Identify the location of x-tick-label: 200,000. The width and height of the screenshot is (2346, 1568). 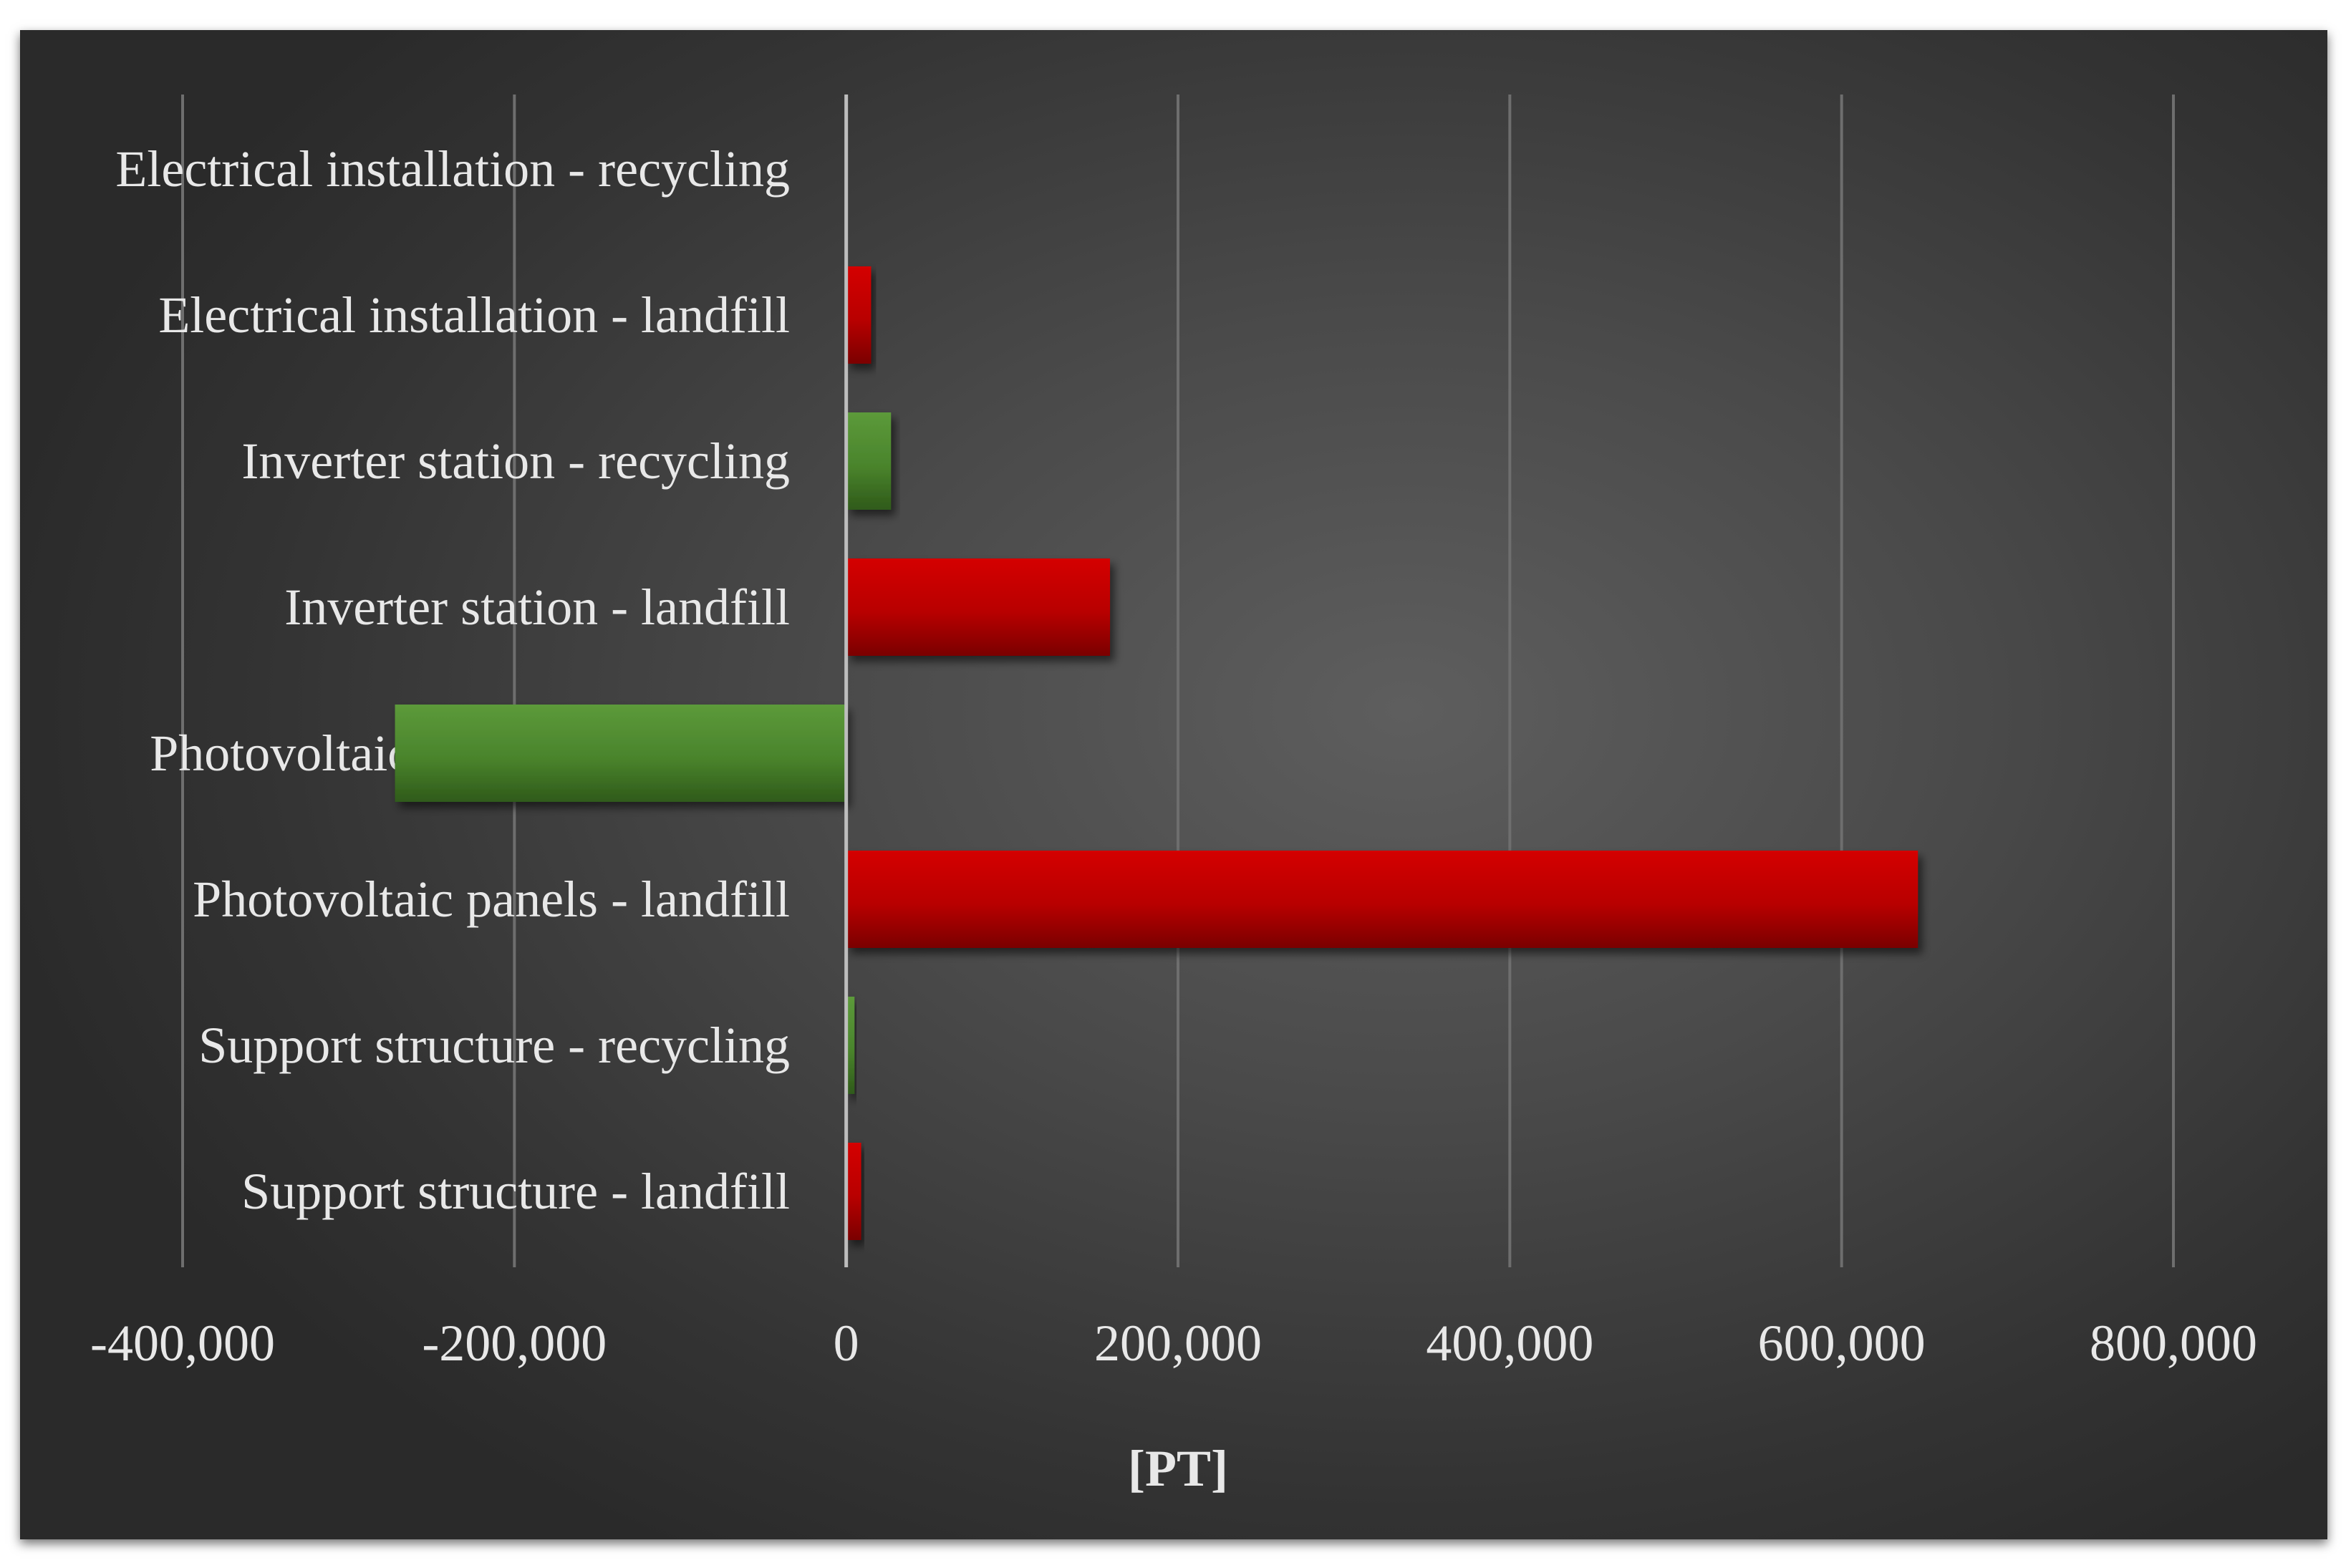
(1178, 1343).